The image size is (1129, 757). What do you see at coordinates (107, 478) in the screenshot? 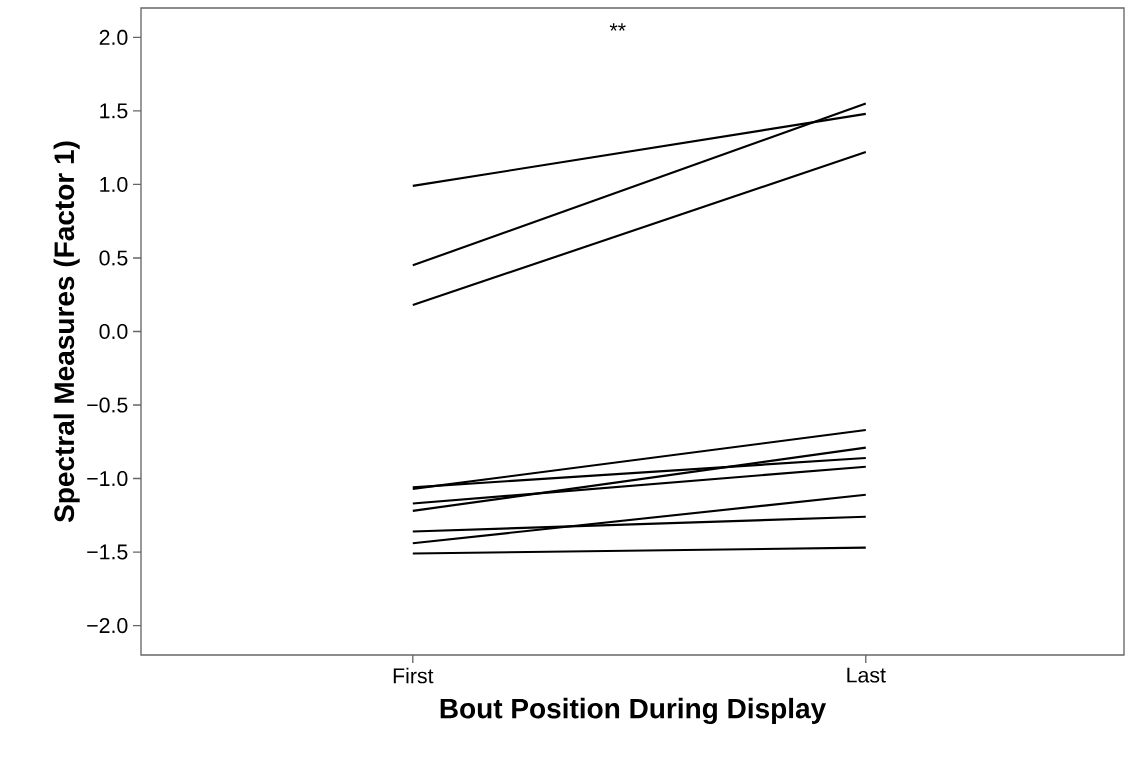
I see `y-tick-label: −1.0` at bounding box center [107, 478].